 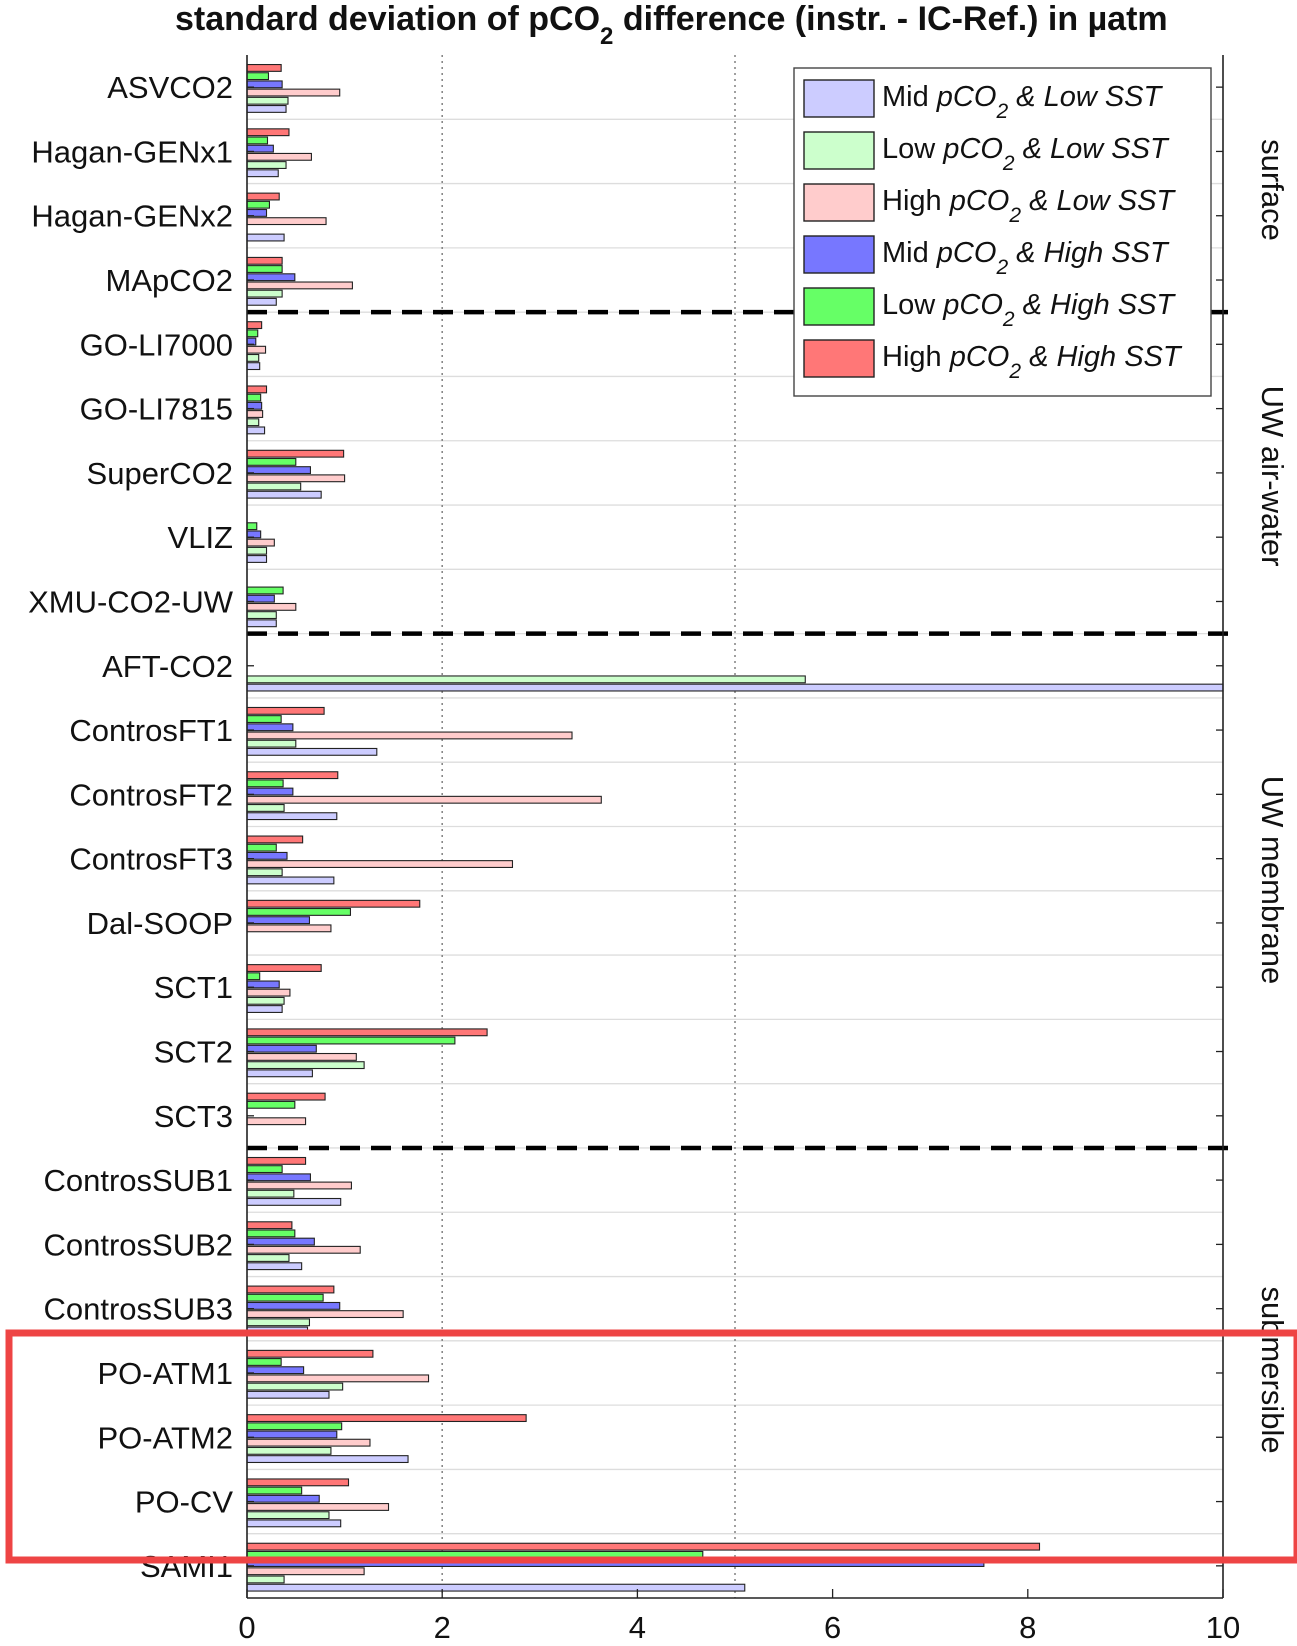 What do you see at coordinates (1029, 206) in the screenshot?
I see `legend-label: High pCO2 & Low SST` at bounding box center [1029, 206].